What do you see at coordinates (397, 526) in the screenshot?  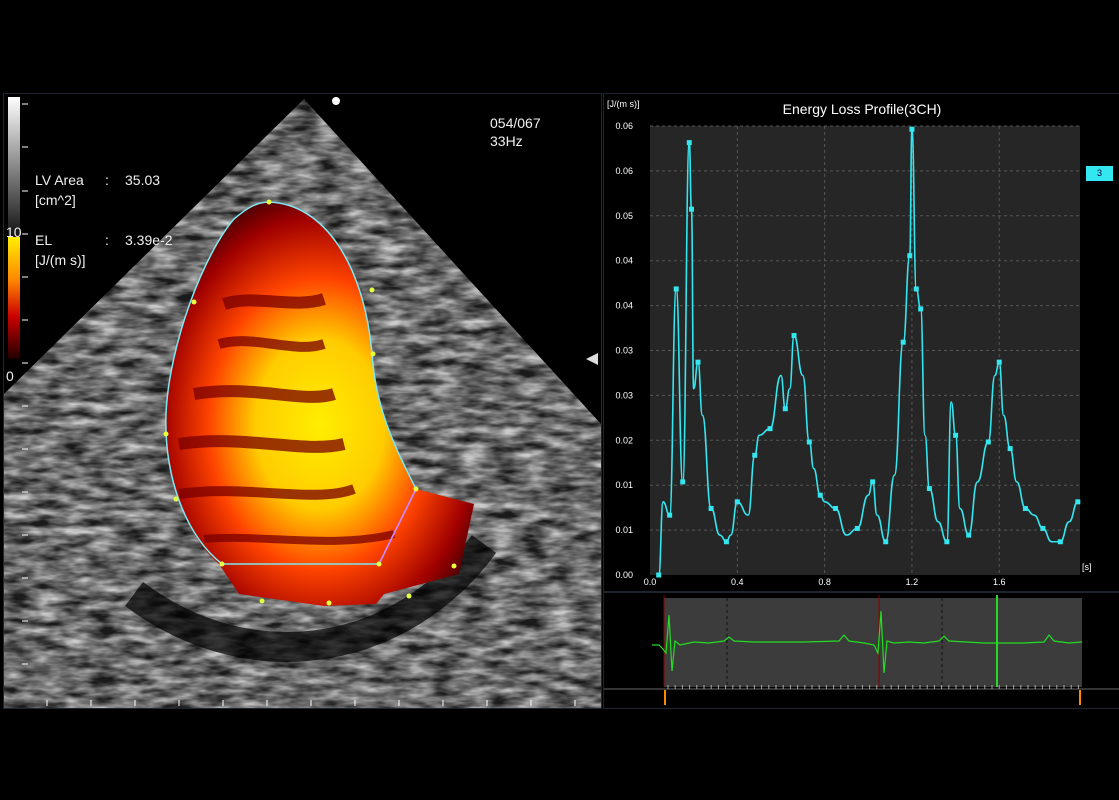 I see `valve-line` at bounding box center [397, 526].